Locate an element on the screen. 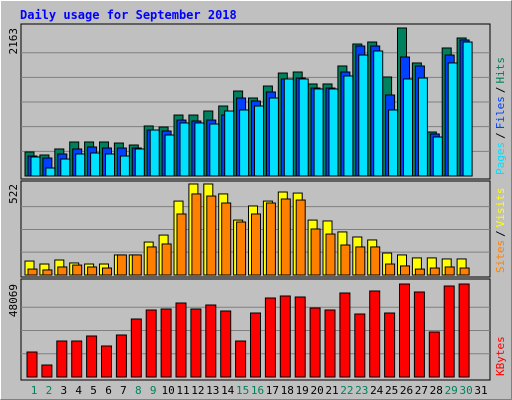 This screenshot has width=512, height=400. x-tick-label: 11 is located at coordinates (182, 390).